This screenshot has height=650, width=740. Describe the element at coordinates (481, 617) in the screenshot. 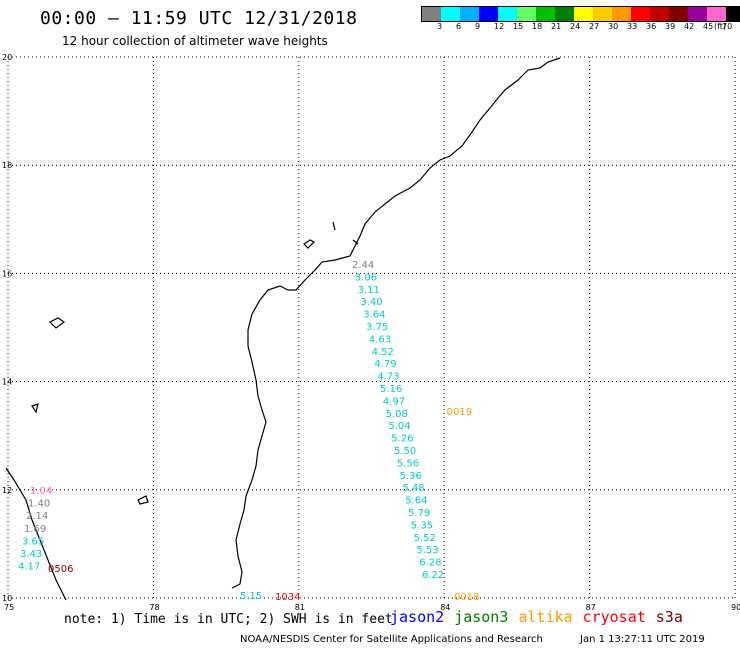

I see `satellite-legend-item: jason3` at that location.